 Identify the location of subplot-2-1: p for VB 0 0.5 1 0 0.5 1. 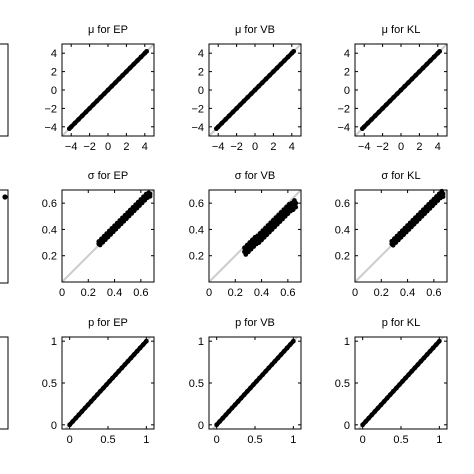
(245, 381).